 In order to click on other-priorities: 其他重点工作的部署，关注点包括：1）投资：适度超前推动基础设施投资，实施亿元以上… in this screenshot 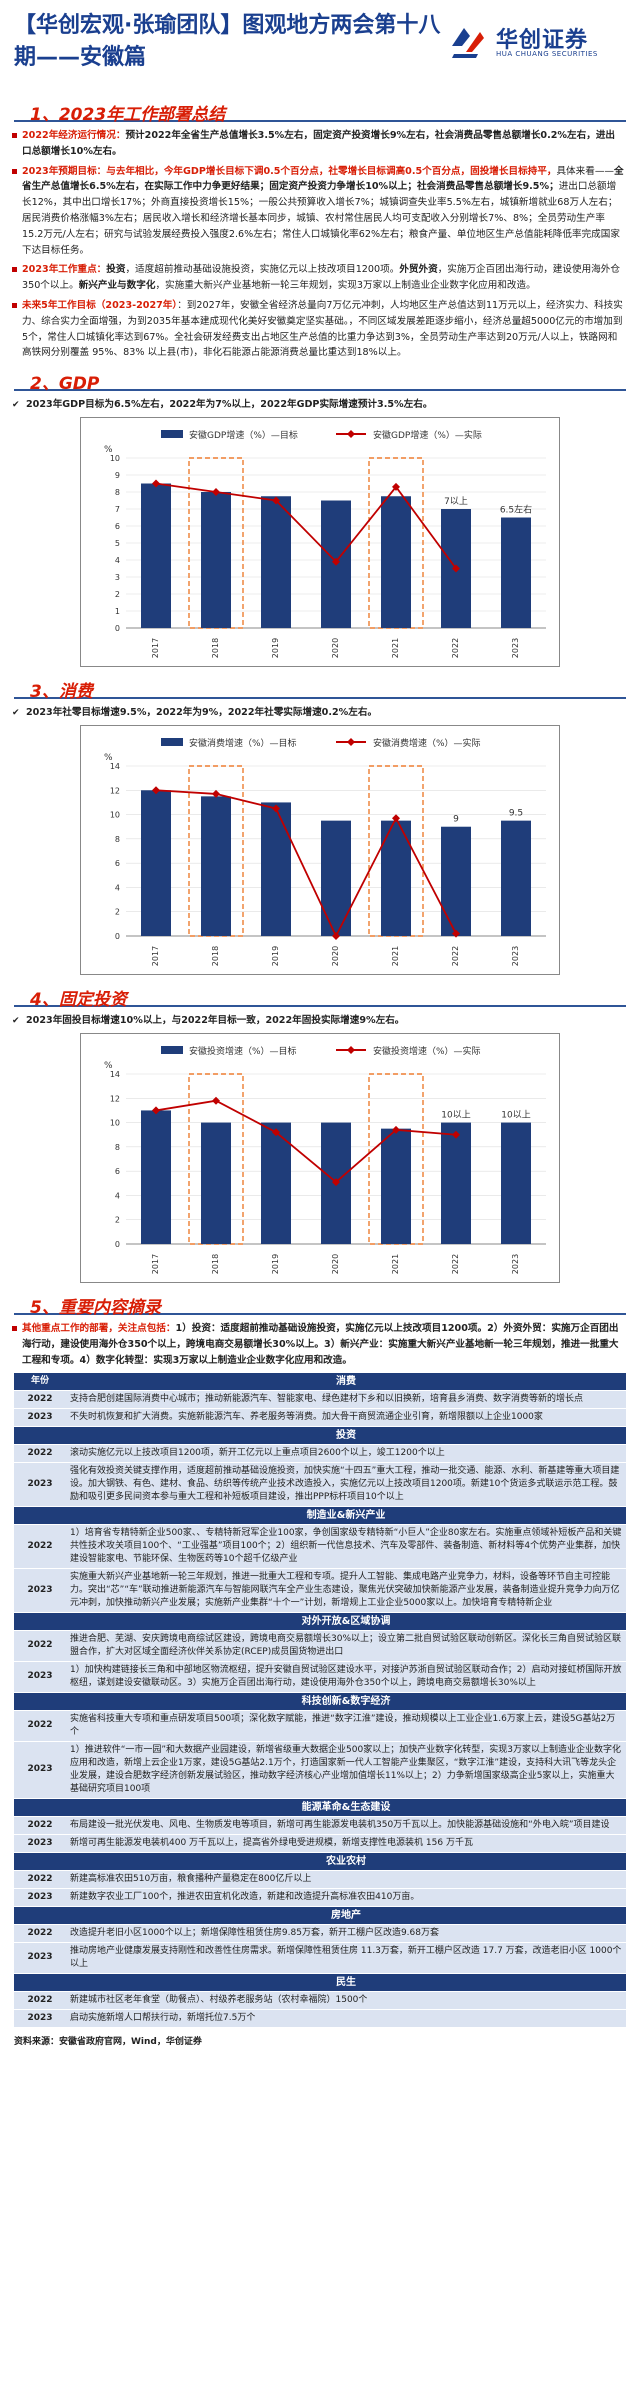, I will do `click(320, 1344)`.